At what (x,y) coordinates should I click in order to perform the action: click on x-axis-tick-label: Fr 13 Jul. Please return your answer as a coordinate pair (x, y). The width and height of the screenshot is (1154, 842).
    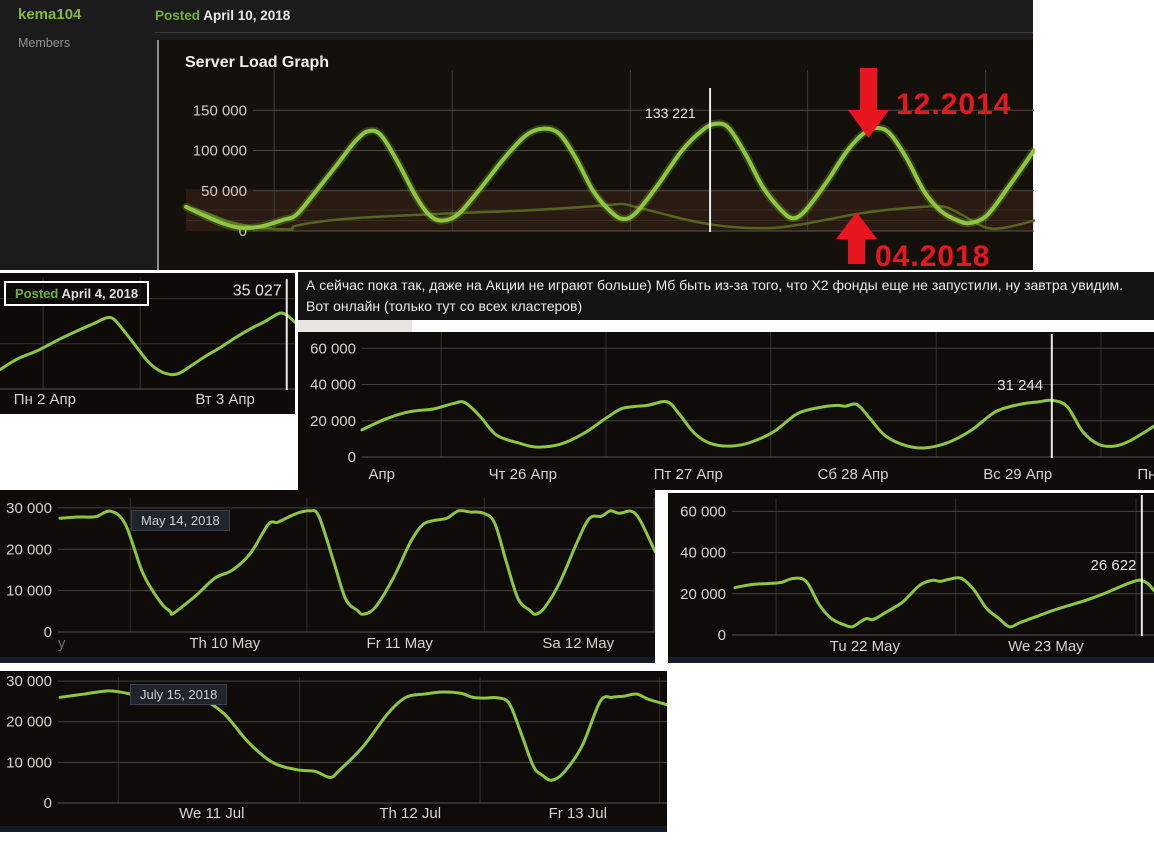
    Looking at the image, I should click on (578, 813).